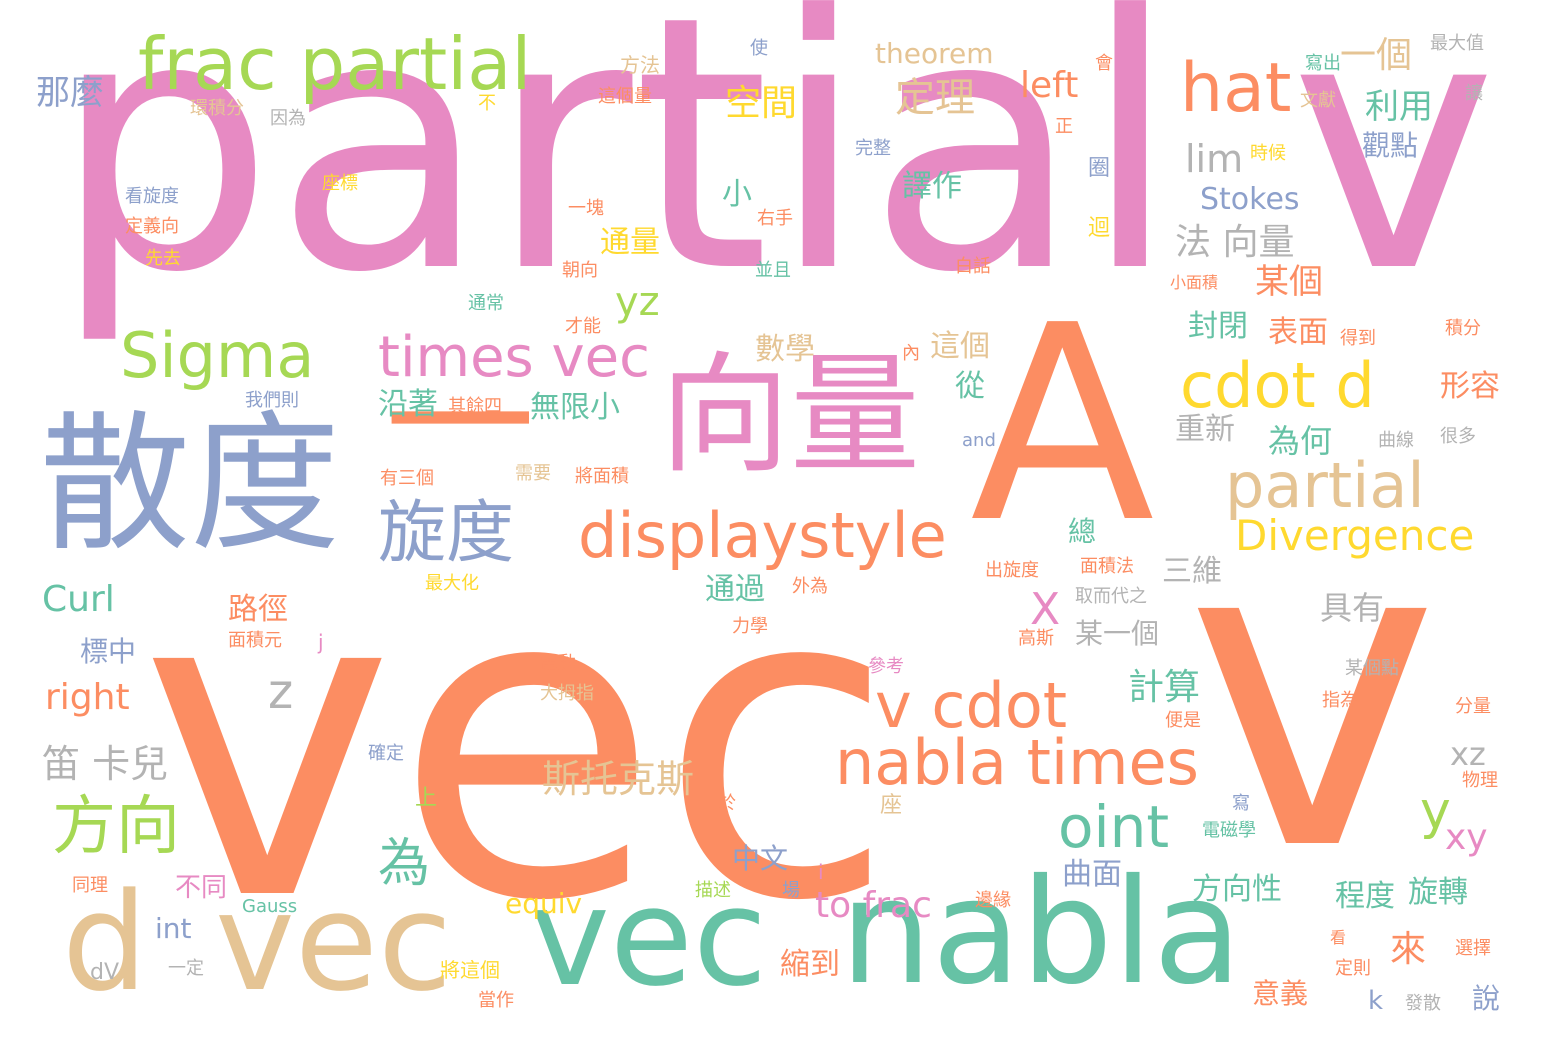 Image resolution: width=1548 pixels, height=1052 pixels. What do you see at coordinates (116, 827) in the screenshot?
I see `word: 方向` at bounding box center [116, 827].